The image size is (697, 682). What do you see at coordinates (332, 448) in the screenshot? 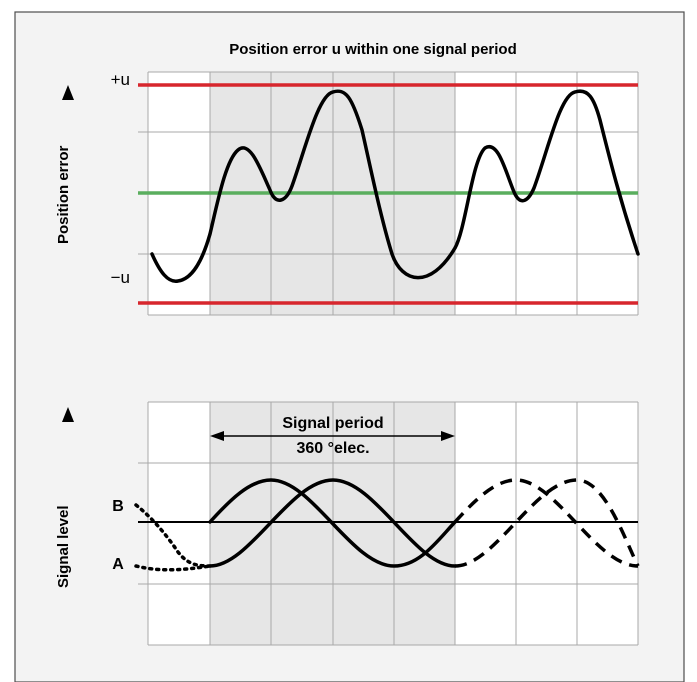
I see `signal-period-degrees-label: 360 °elec.` at bounding box center [332, 448].